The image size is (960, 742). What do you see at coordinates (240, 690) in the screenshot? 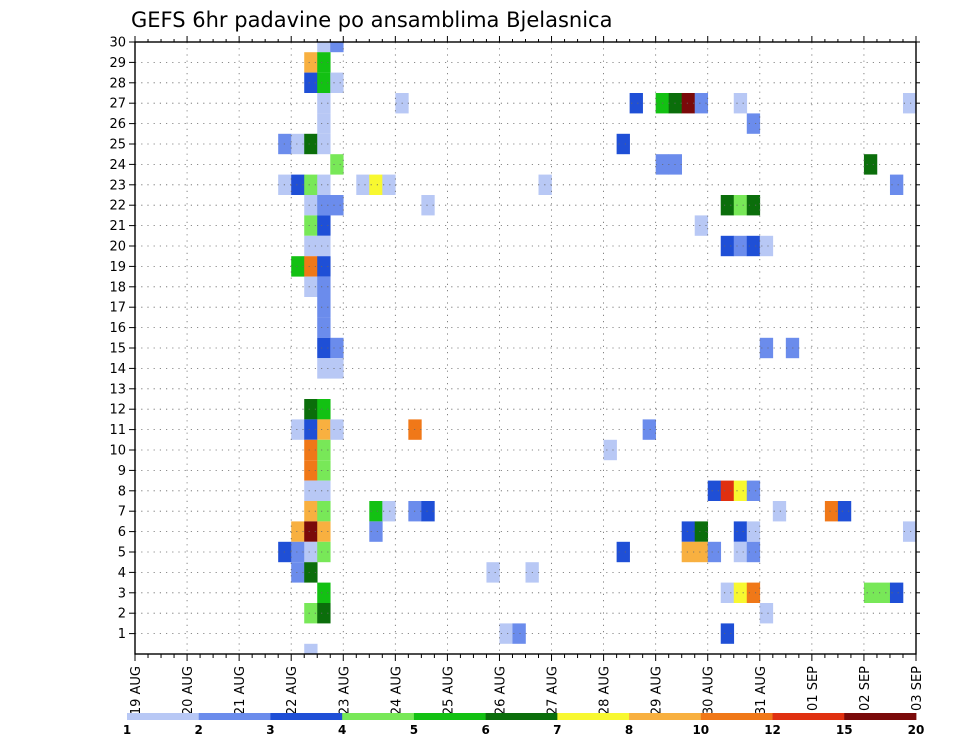
I see `x-tick-label: 21 AUG` at bounding box center [240, 690].